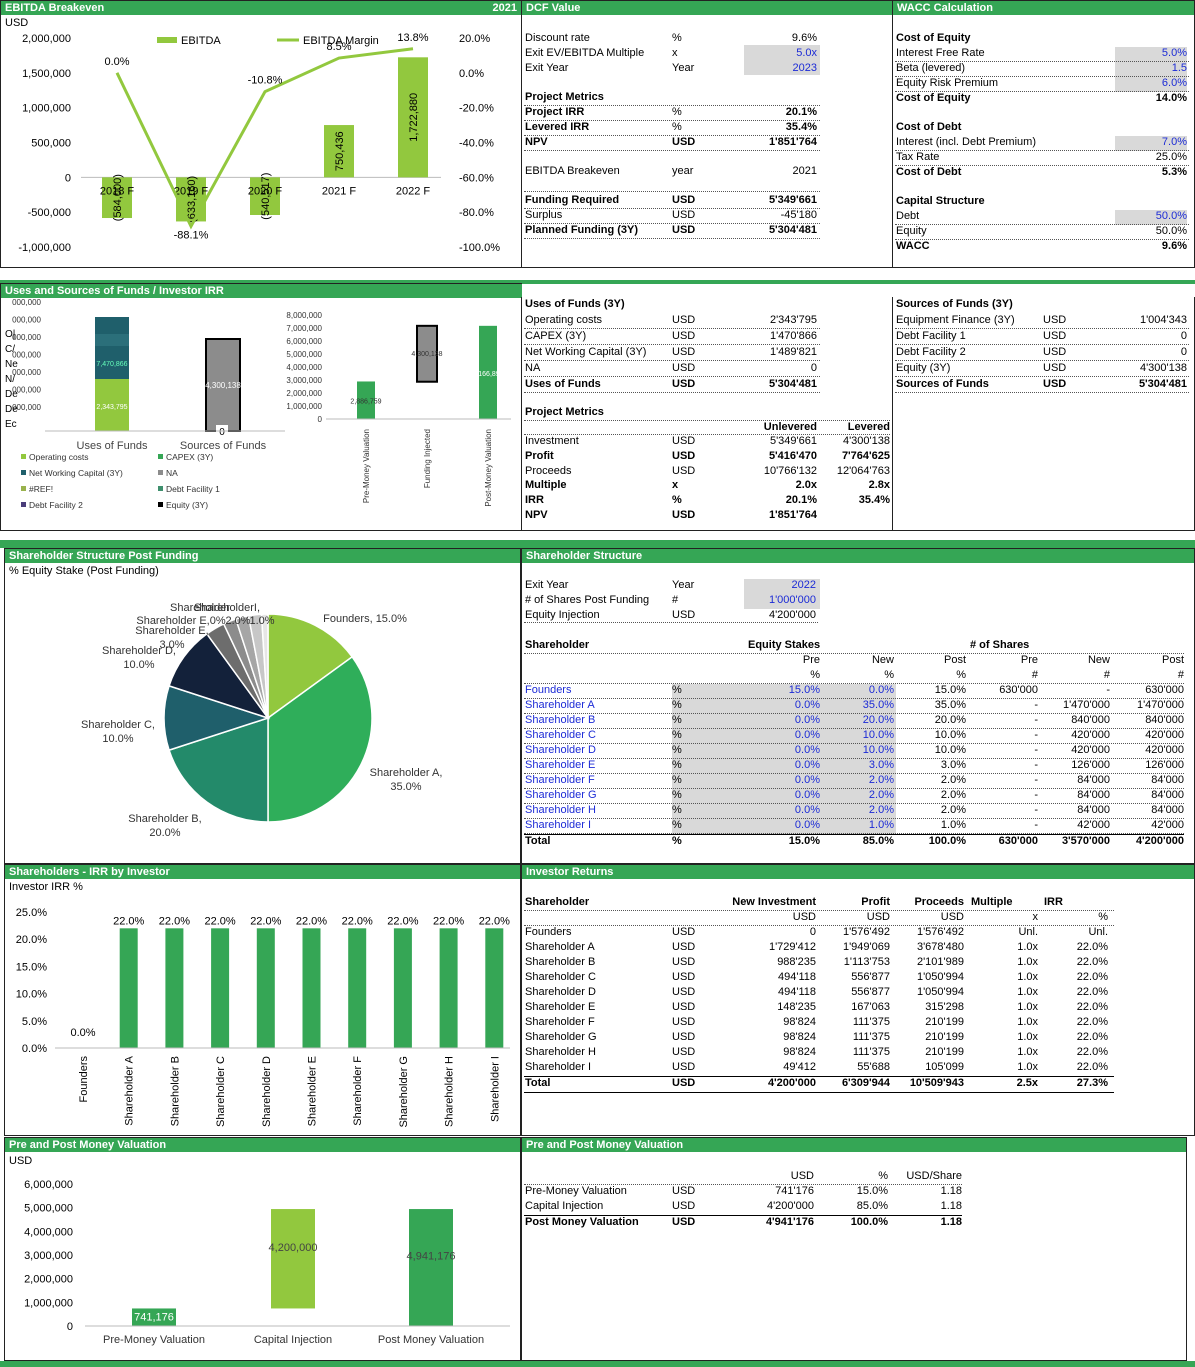  Describe the element at coordinates (683, 585) in the screenshot. I see `ss-unit: Year` at that location.